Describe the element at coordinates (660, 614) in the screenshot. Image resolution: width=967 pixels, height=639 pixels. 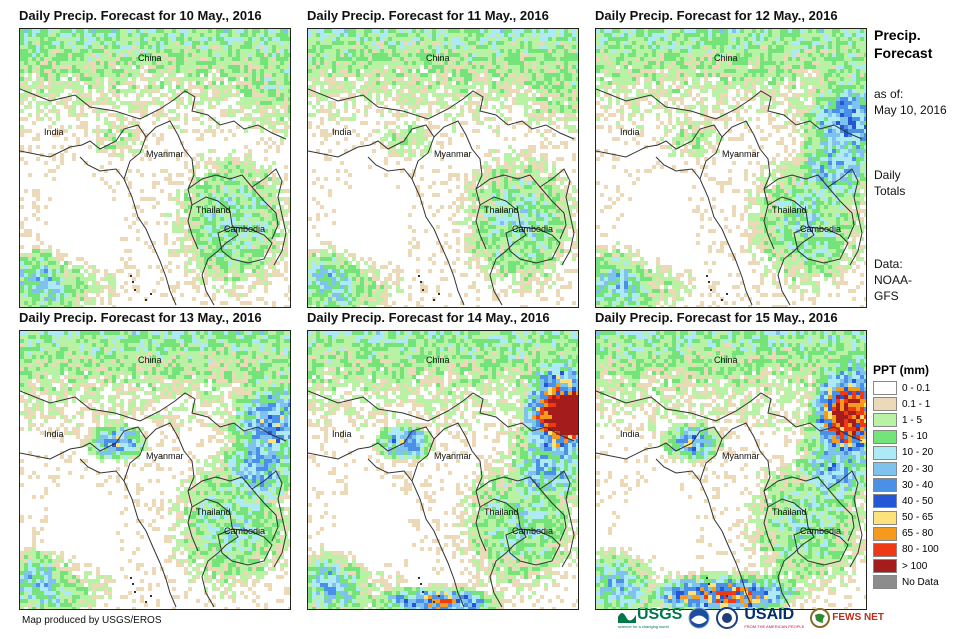
I see `usgs-wordmark: USGS` at that location.